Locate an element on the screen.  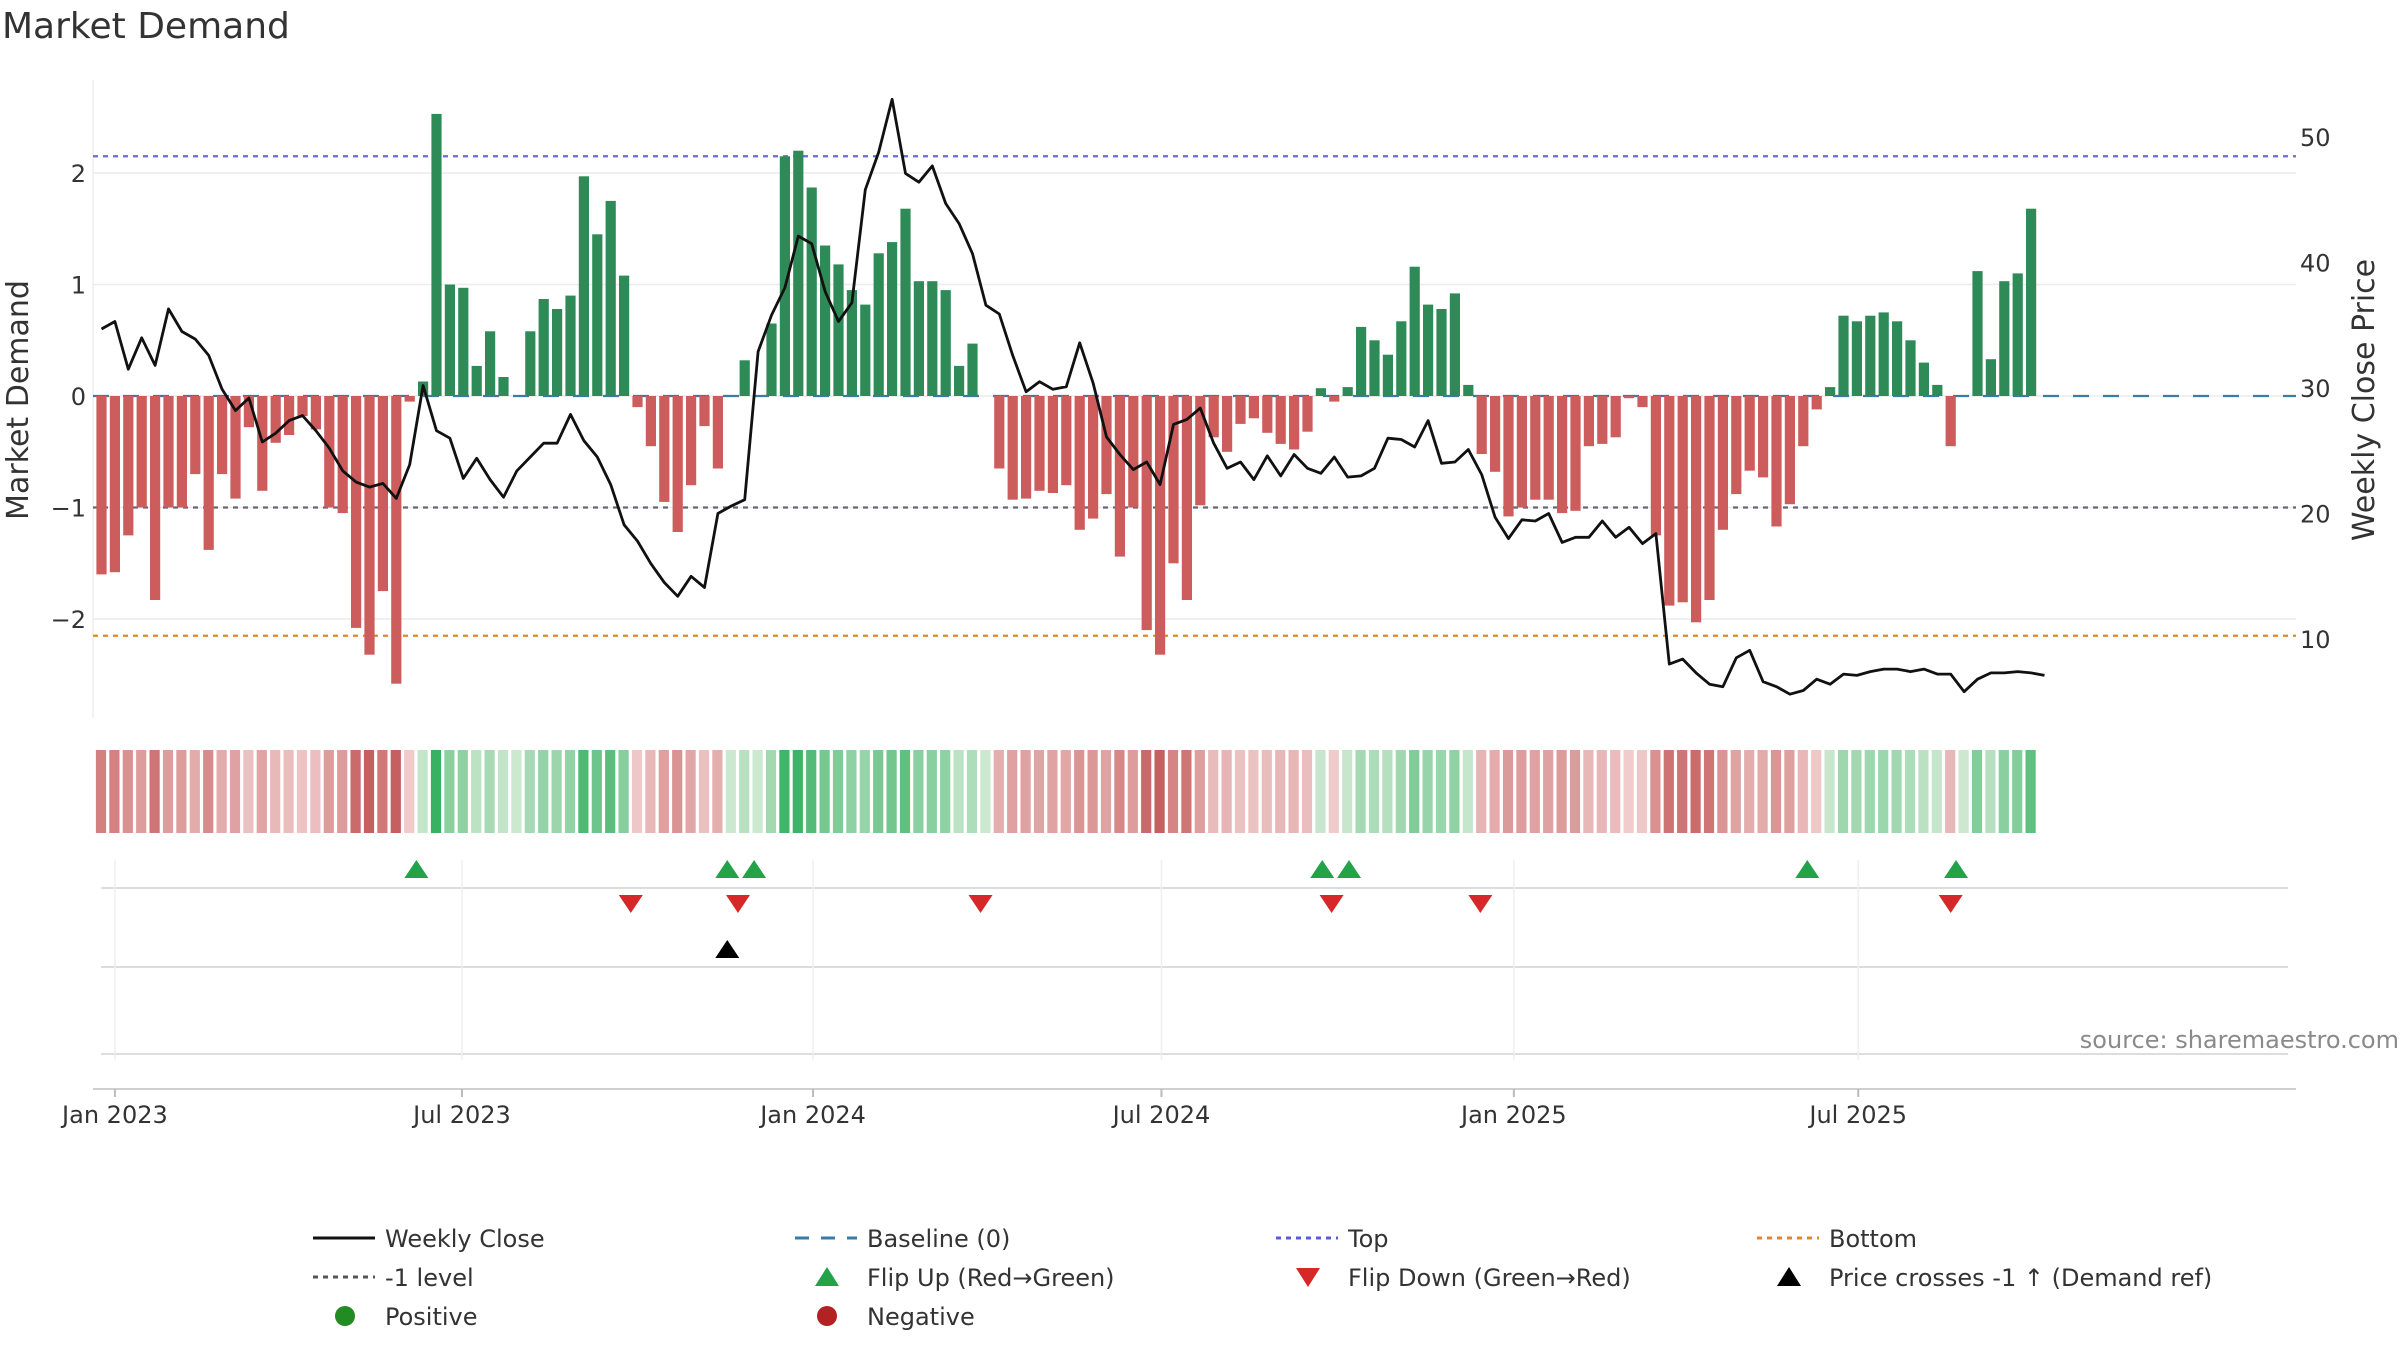
legend-label: Negative is located at coordinates (921, 1317).